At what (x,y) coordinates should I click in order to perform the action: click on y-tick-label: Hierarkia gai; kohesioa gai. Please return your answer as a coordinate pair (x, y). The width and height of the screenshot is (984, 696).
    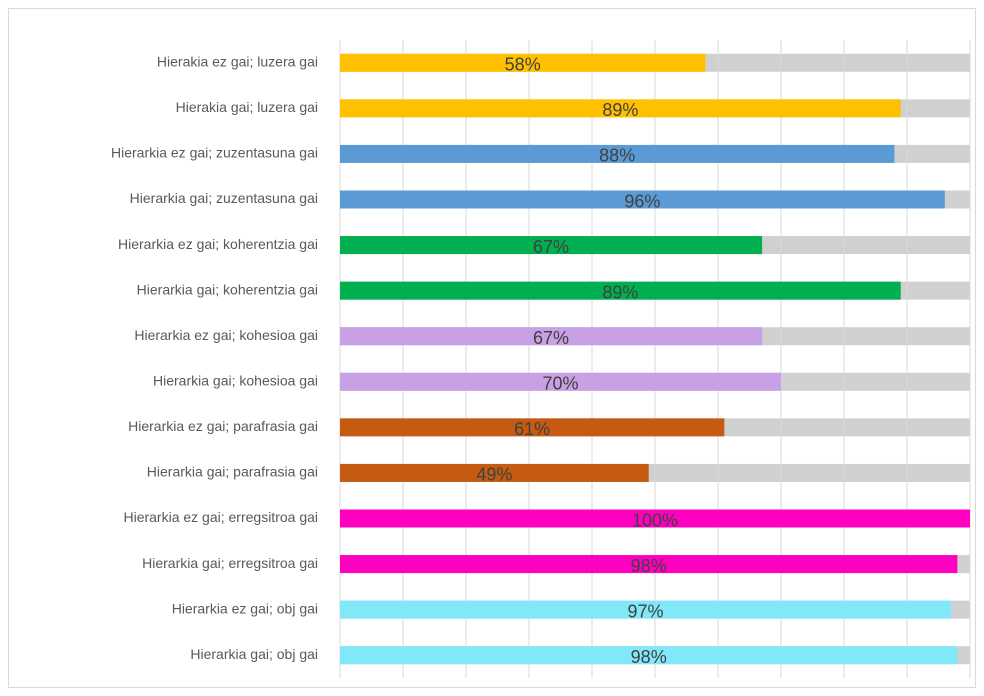
    Looking at the image, I should click on (235, 380).